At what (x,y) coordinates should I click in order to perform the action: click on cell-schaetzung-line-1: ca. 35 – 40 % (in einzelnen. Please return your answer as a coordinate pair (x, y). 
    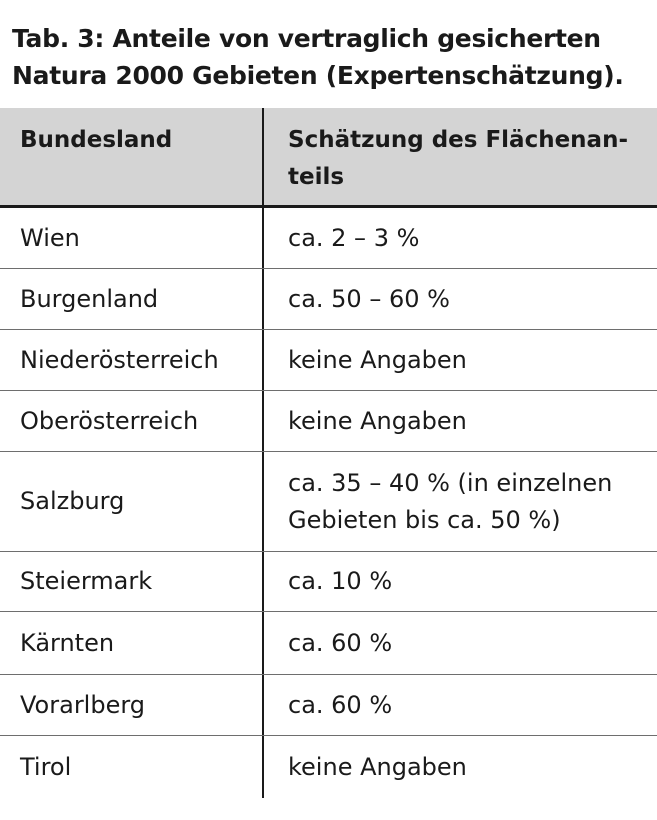
    Looking at the image, I should click on (450, 482).